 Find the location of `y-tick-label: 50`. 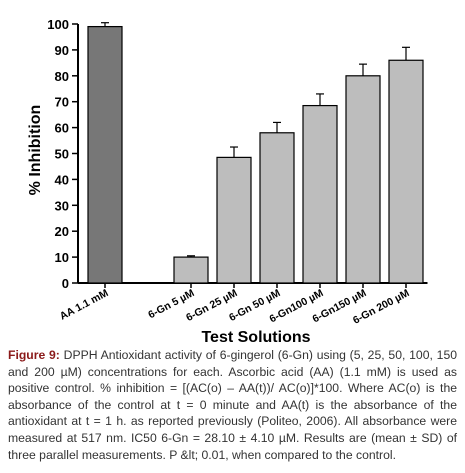

y-tick-label: 50 is located at coordinates (62, 154).